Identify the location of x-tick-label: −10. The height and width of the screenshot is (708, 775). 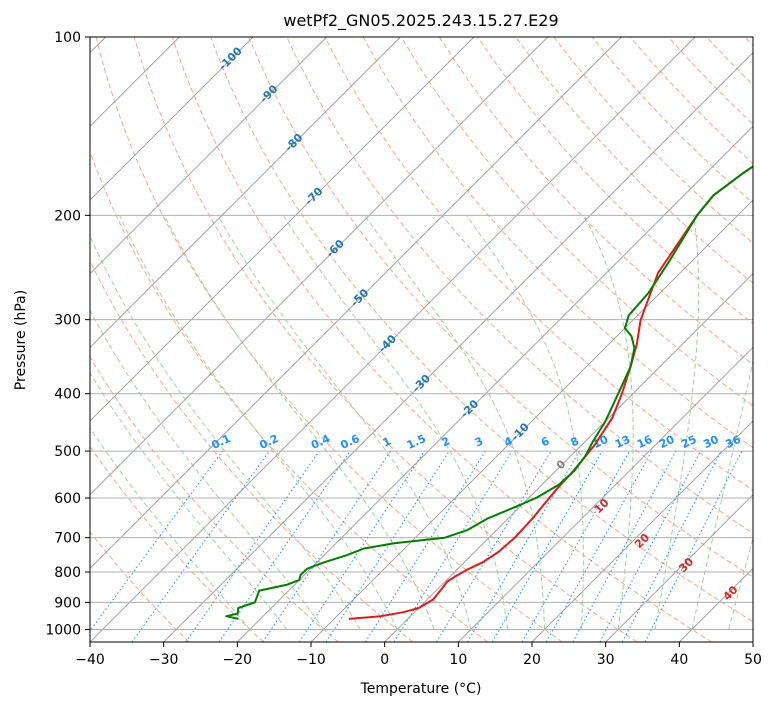
(311, 660).